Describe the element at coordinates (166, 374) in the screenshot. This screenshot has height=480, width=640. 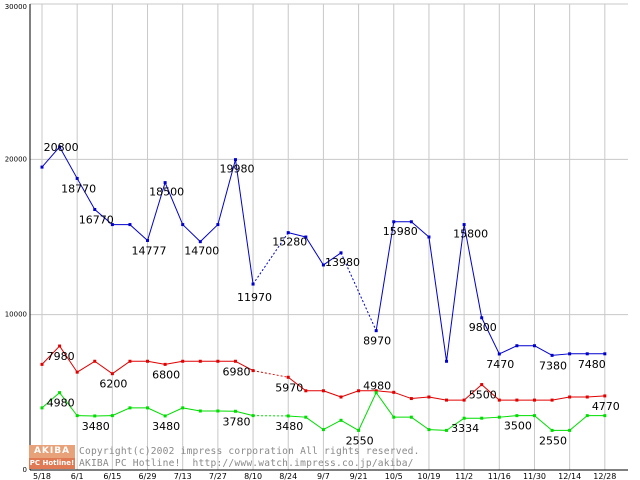
I see `data-label: 6800` at that location.